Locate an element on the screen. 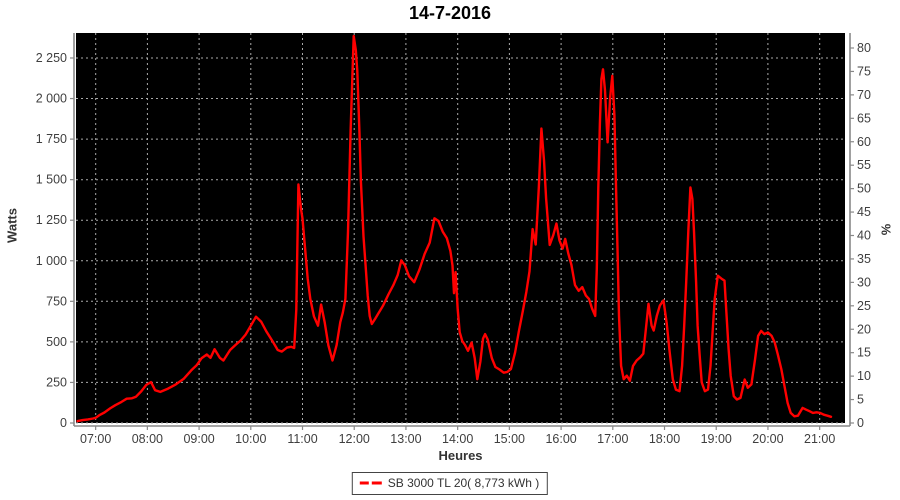 The width and height of the screenshot is (900, 500). y-left-tick-label: 500 is located at coordinates (56, 342).